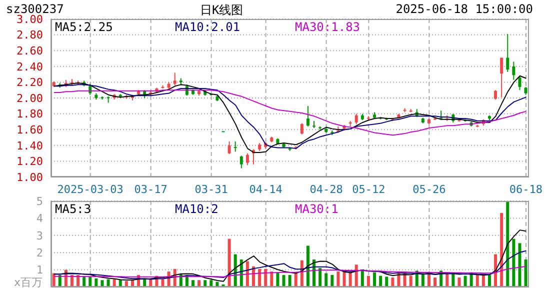  I want to click on y-tick-label: 1.40, so click(29, 145).